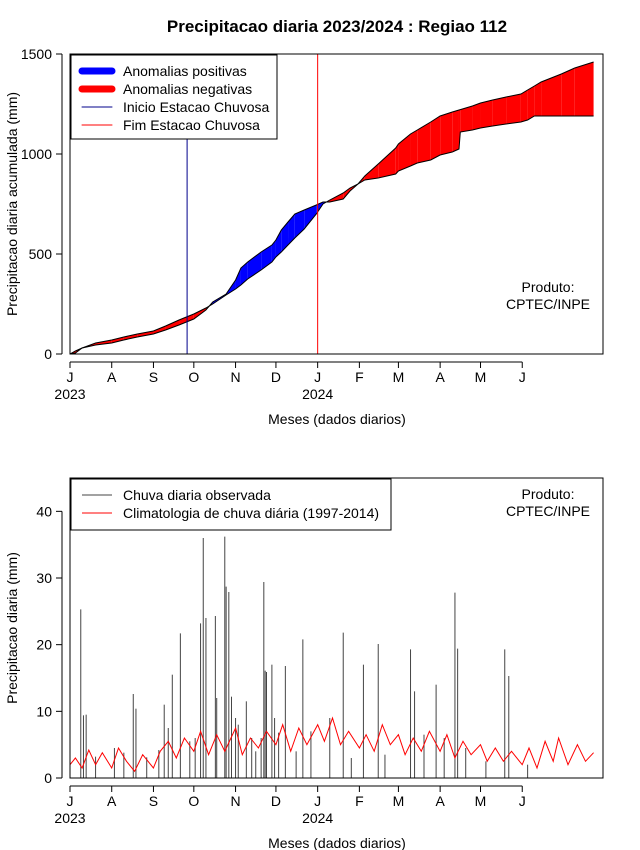 The height and width of the screenshot is (850, 640). What do you see at coordinates (331, 744) in the screenshot?
I see `climatology-line` at bounding box center [331, 744].